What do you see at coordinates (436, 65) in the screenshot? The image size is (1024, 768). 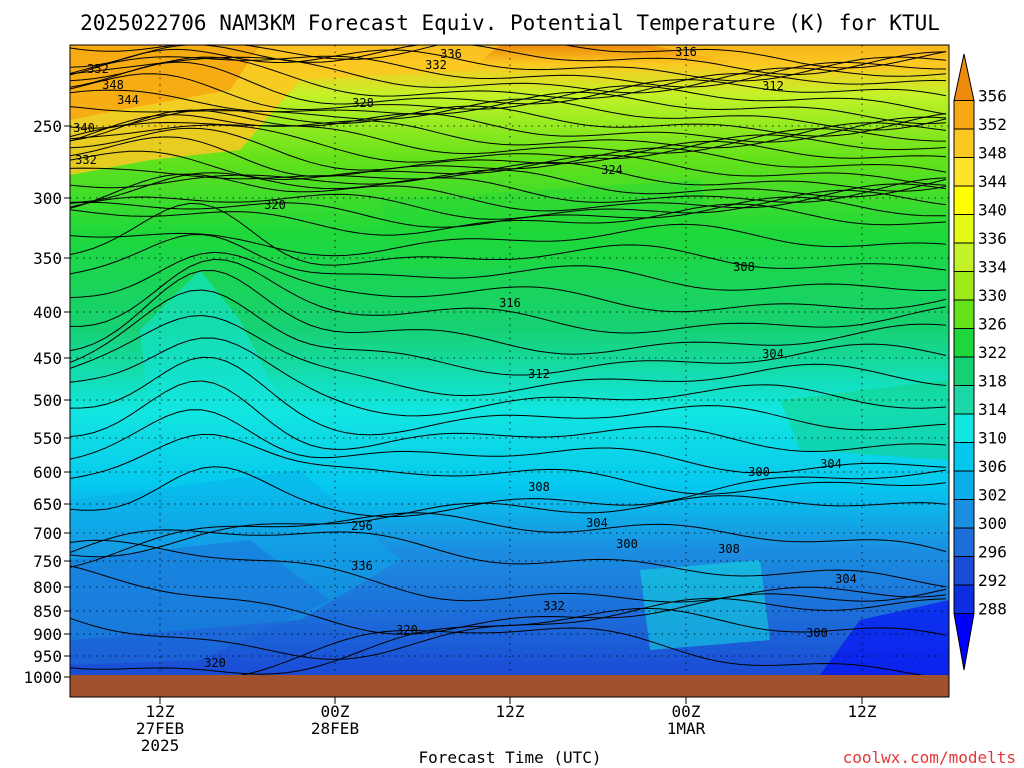 I see `contour-label: 332` at bounding box center [436, 65].